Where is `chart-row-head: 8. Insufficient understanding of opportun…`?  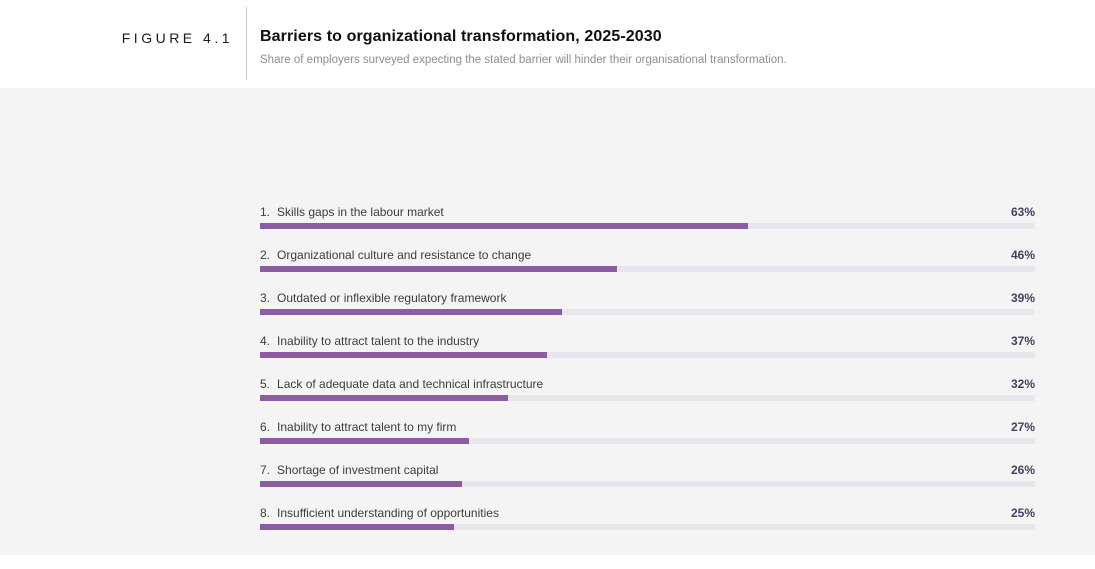
chart-row-head: 8. Insufficient understanding of opportun… is located at coordinates (647, 513).